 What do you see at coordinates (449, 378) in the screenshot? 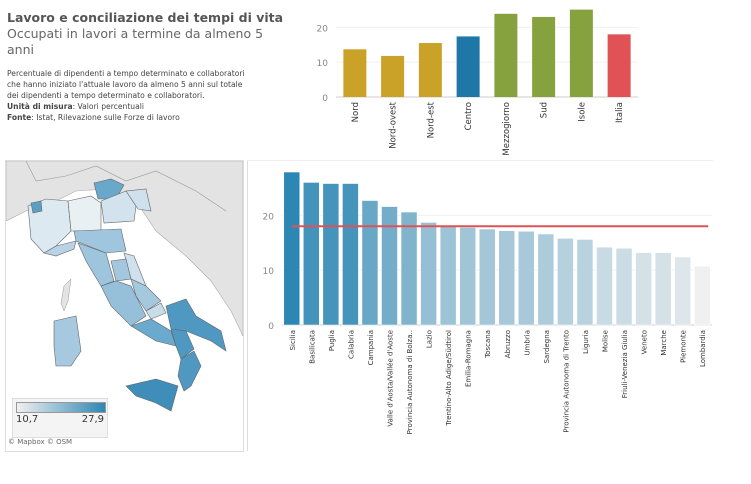
I see `x-tick-label: Trentino-Alto Adige/Südtirol` at bounding box center [449, 378].